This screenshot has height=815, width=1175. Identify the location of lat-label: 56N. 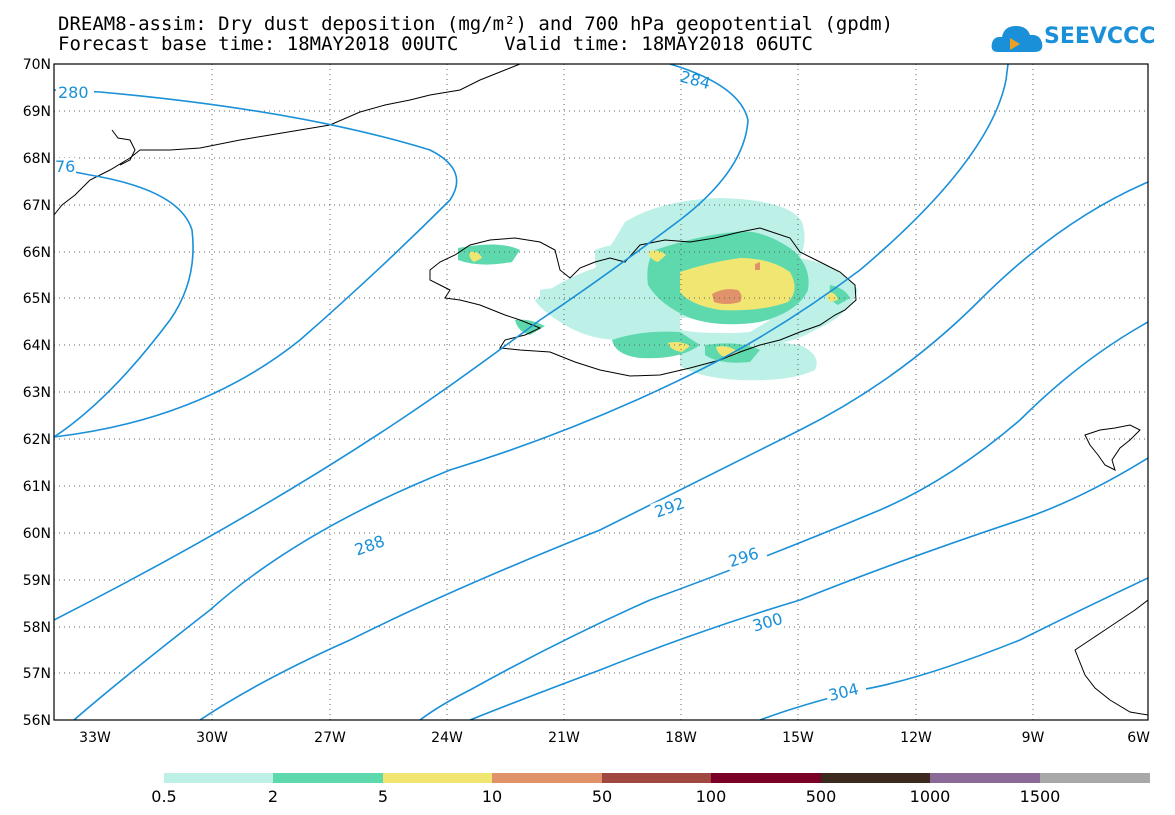
(37, 721).